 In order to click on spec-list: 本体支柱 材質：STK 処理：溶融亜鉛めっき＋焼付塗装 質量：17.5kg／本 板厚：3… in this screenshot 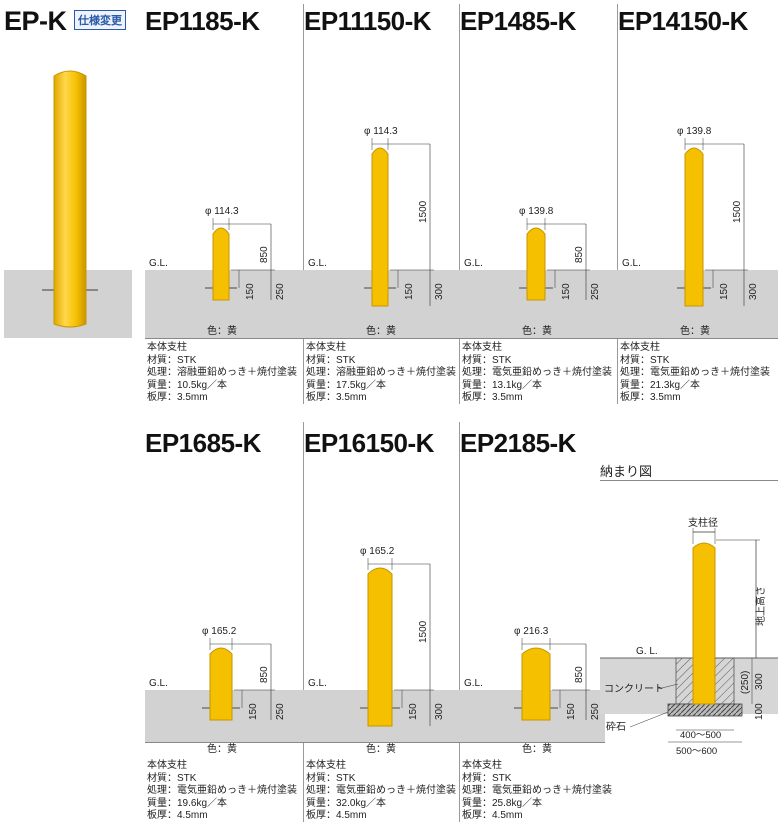, I will do `click(381, 373)`.